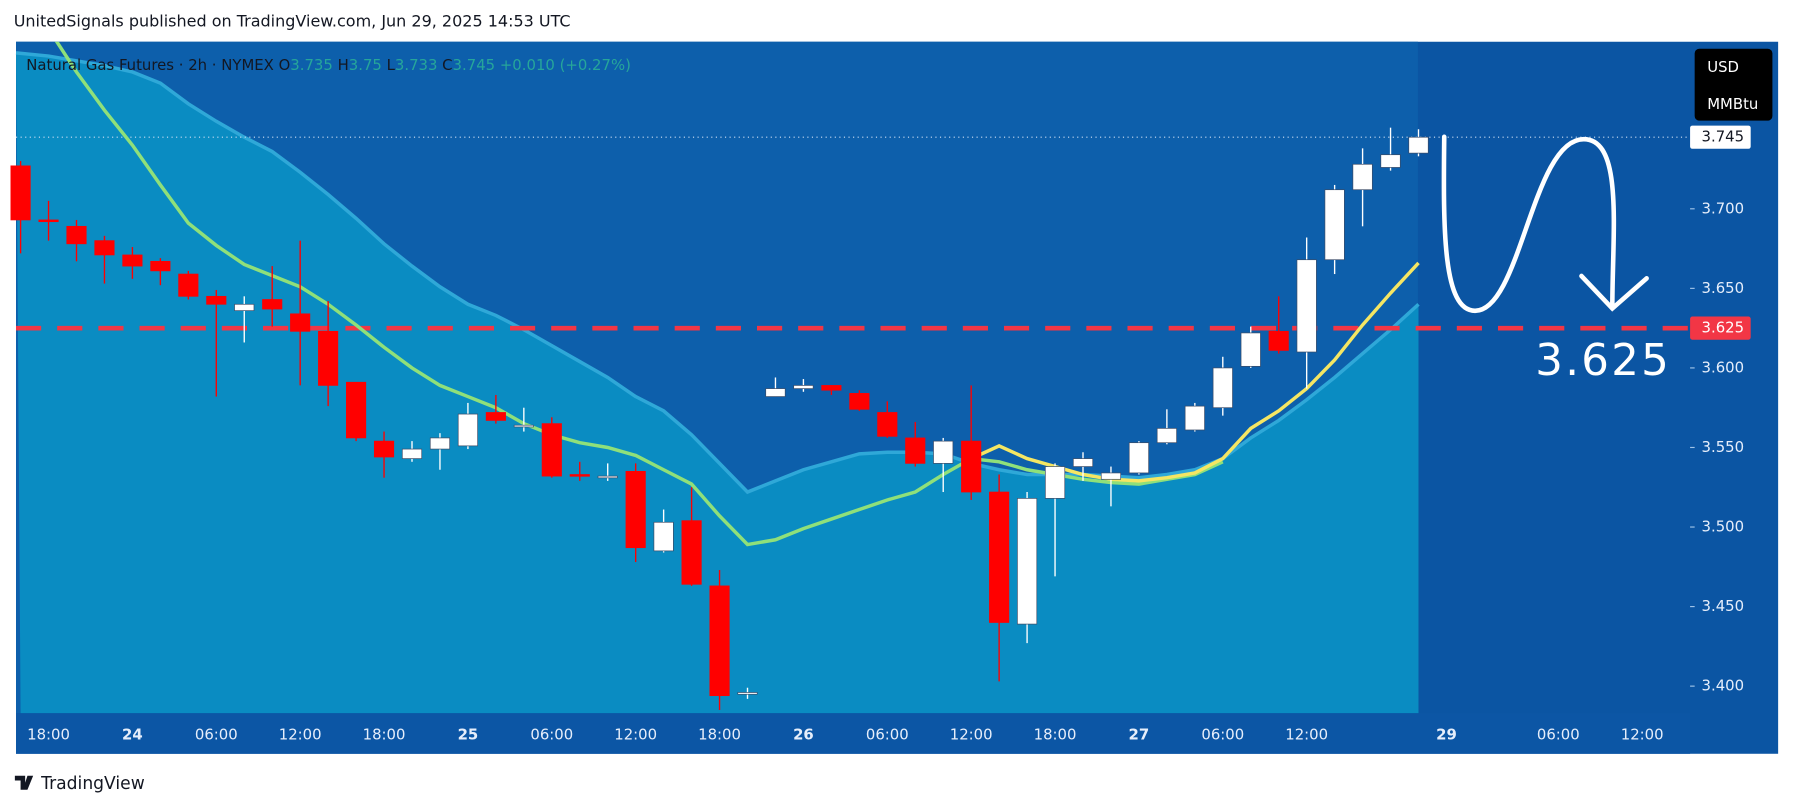 This screenshot has width=1793, height=799. What do you see at coordinates (1545, 224) in the screenshot?
I see `forecast-arrow` at bounding box center [1545, 224].